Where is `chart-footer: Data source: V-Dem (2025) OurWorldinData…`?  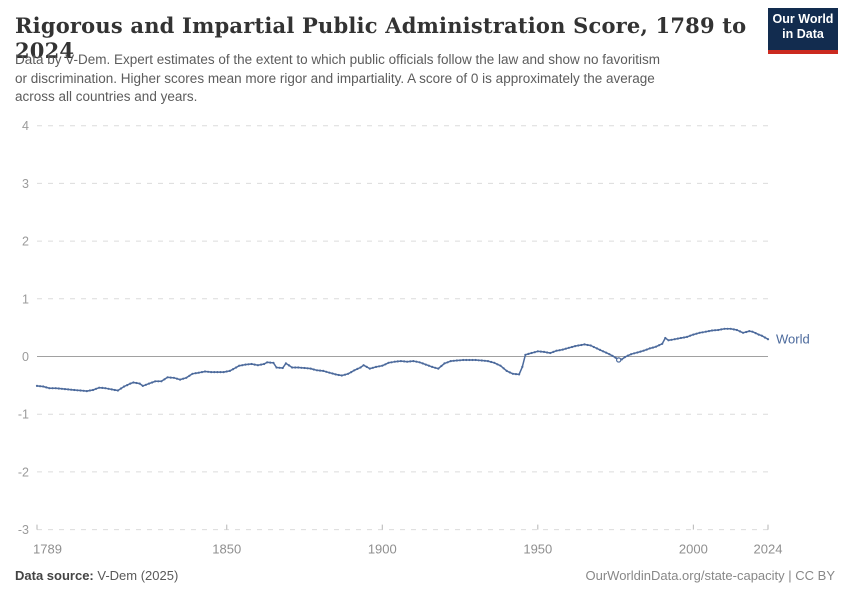
chart-footer: Data source: V-Dem (2025) OurWorldinData… is located at coordinates (425, 575).